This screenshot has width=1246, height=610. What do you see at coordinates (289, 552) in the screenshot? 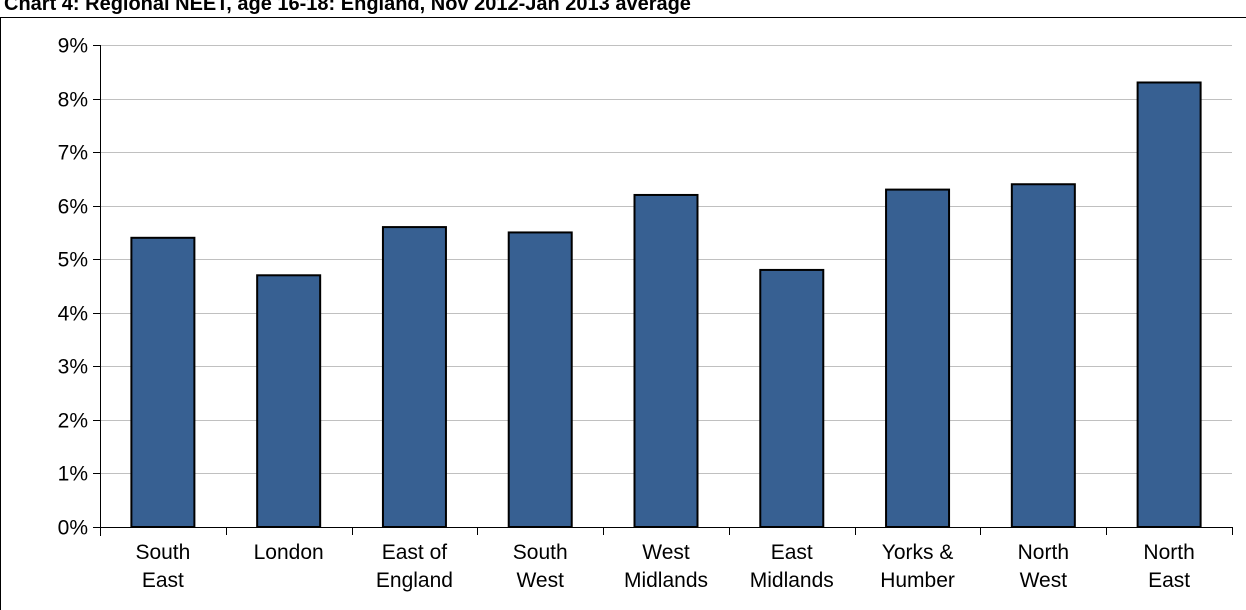
I see `x-tick-label: London` at bounding box center [289, 552].